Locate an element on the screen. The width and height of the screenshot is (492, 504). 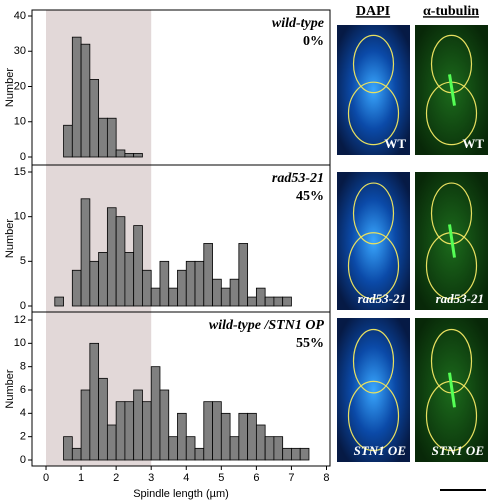
annotation: wild-type is located at coordinates (298, 23).